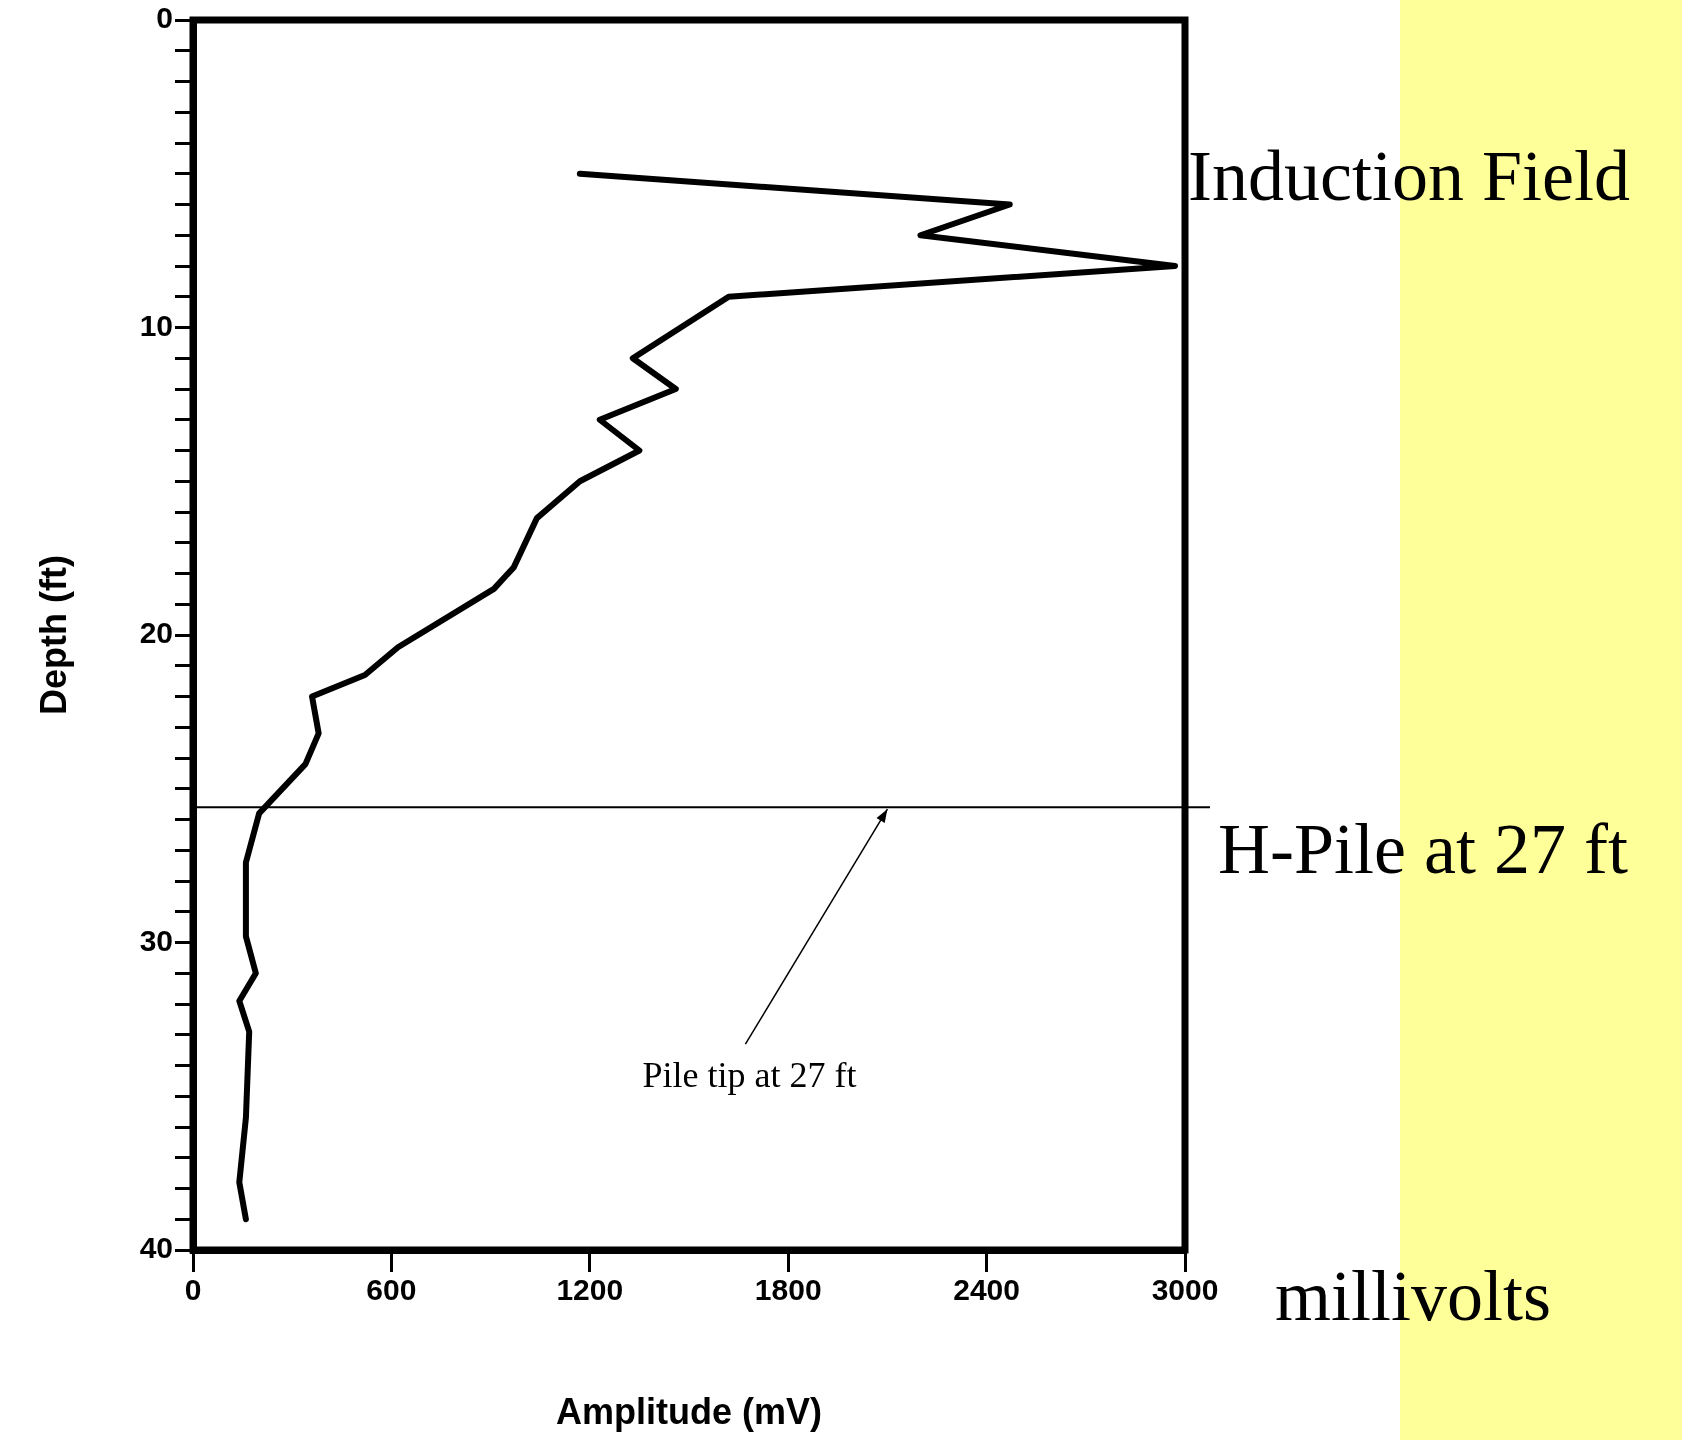 Image resolution: width=1682 pixels, height=1440 pixels. What do you see at coordinates (1413, 1296) in the screenshot?
I see `text: millivolts` at bounding box center [1413, 1296].